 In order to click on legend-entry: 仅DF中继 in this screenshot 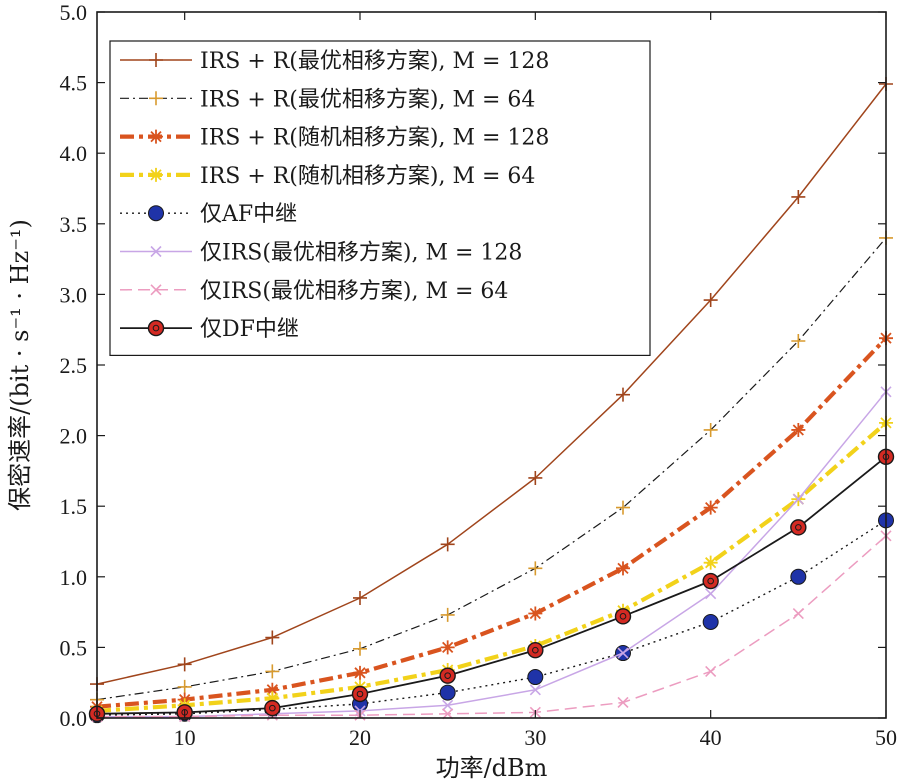, I will do `click(209, 329)`.